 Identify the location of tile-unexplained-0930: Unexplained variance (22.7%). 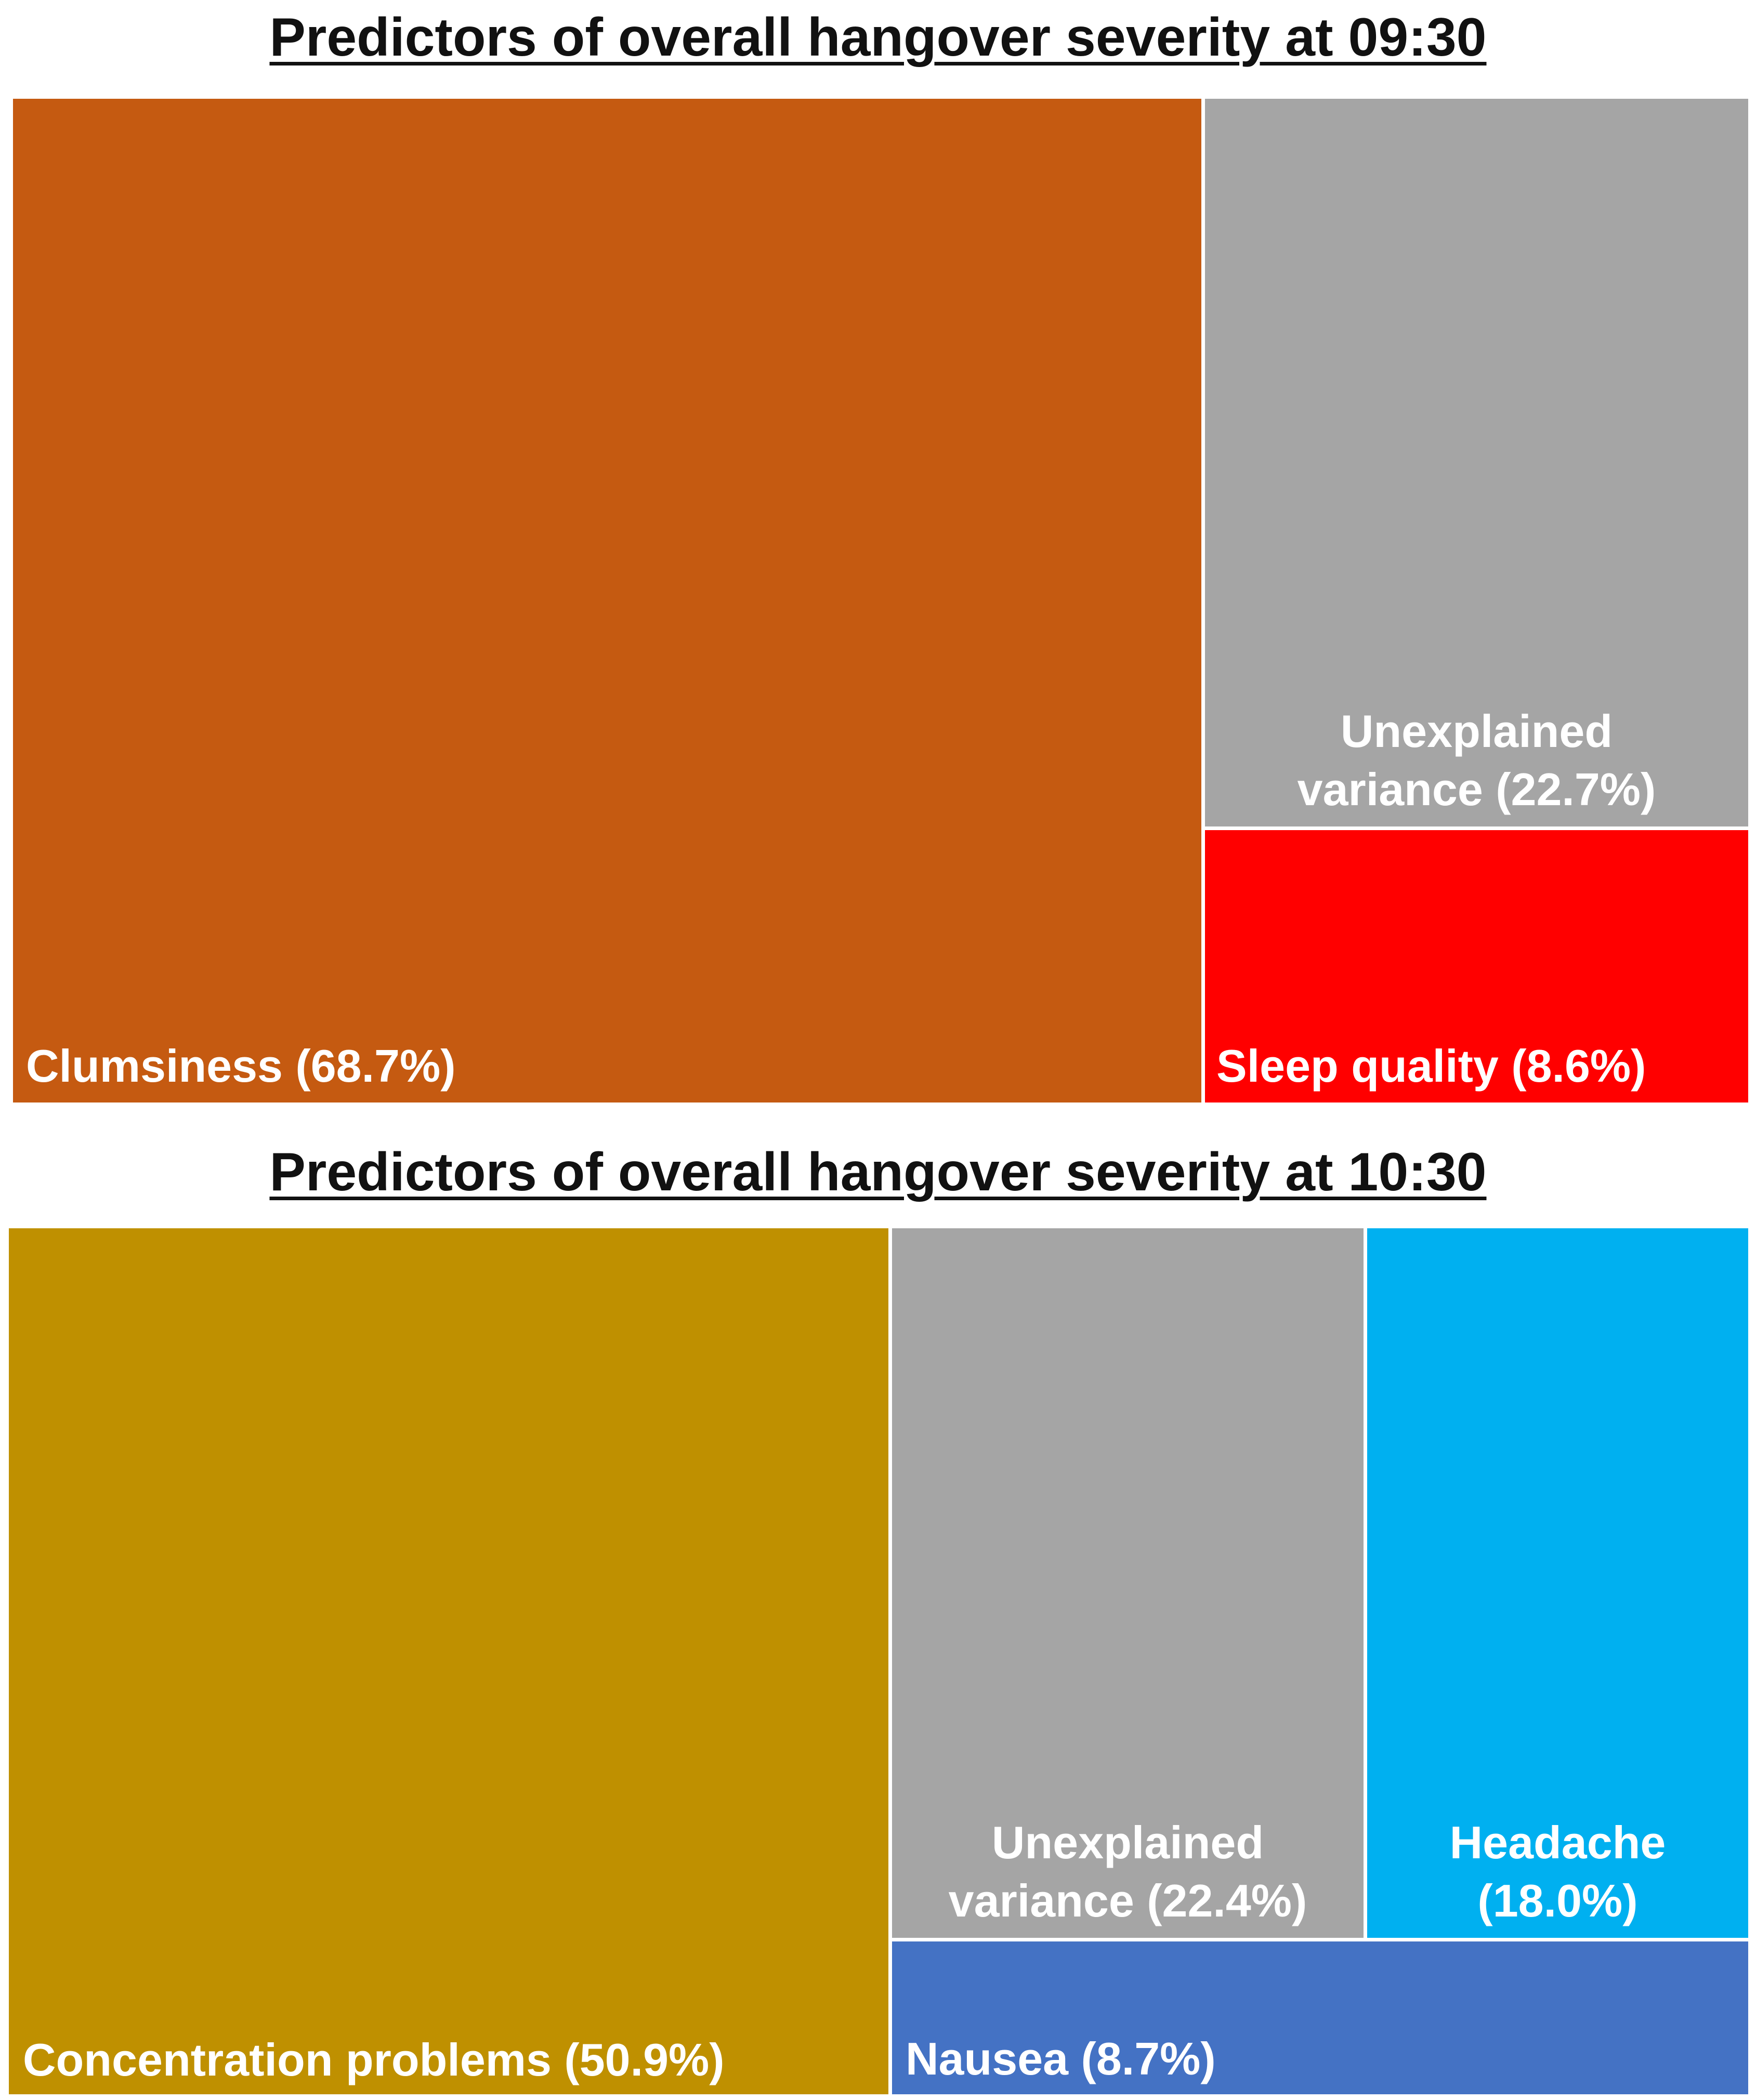
(1476, 463).